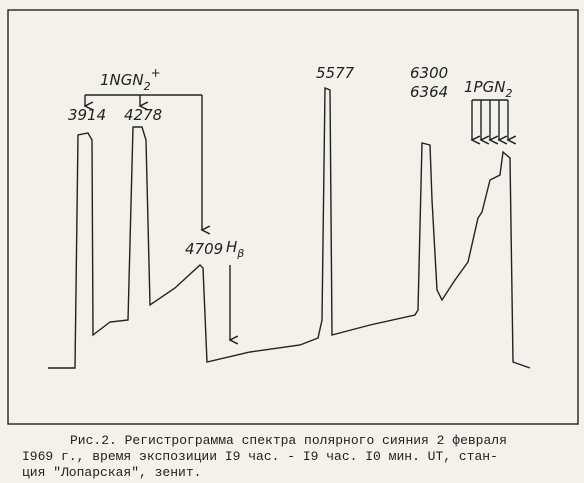 This screenshot has height=483, width=584. What do you see at coordinates (111, 472) in the screenshot?
I see `caption-line: ция "Лопарская", зенит.` at bounding box center [111, 472].